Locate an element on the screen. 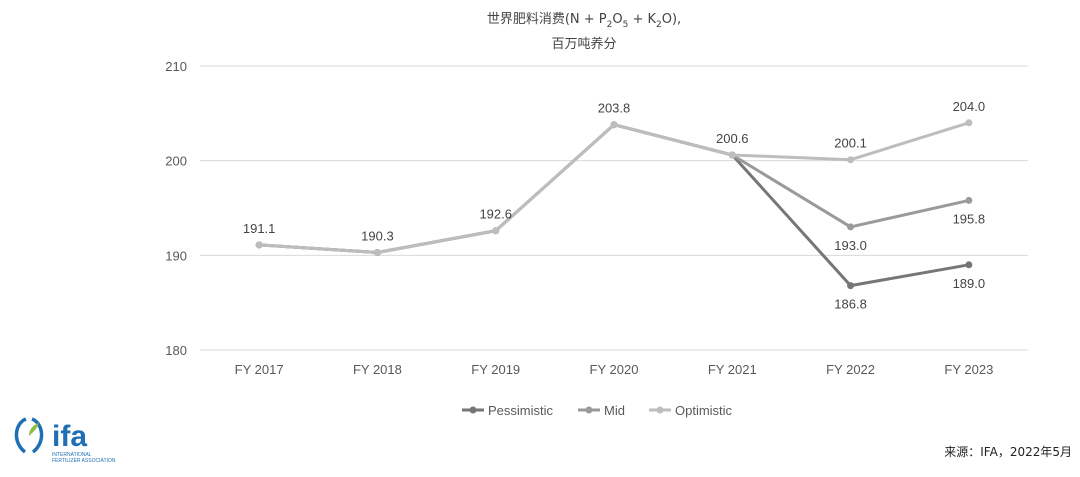  data-label: 200.1 is located at coordinates (850, 143).